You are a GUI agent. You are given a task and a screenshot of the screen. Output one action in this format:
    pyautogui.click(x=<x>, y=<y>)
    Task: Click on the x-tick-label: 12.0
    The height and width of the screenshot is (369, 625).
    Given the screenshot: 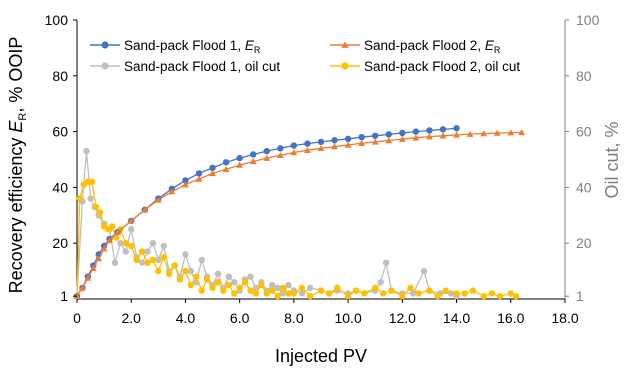 What is the action you would take?
    pyautogui.click(x=402, y=318)
    